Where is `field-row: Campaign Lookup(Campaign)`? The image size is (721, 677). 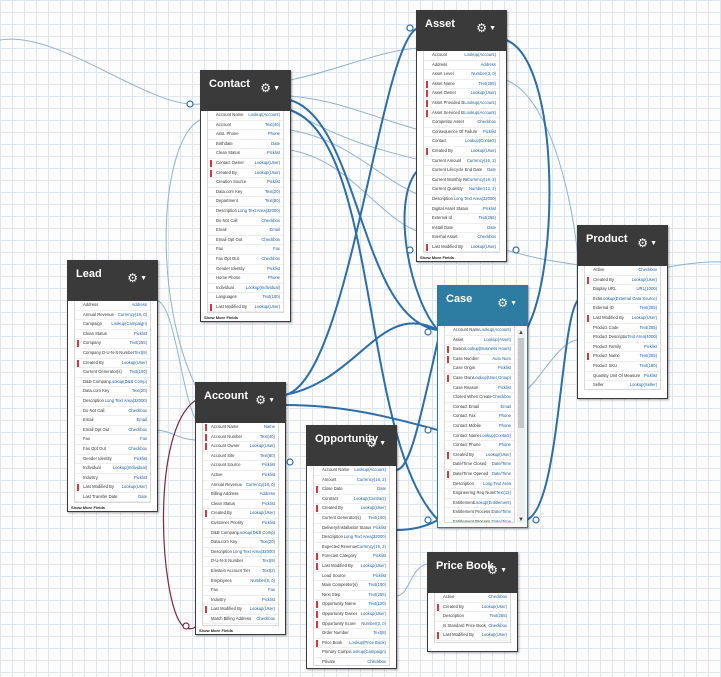
field-row: Campaign Lookup(Campaign) is located at coordinates (112, 325).